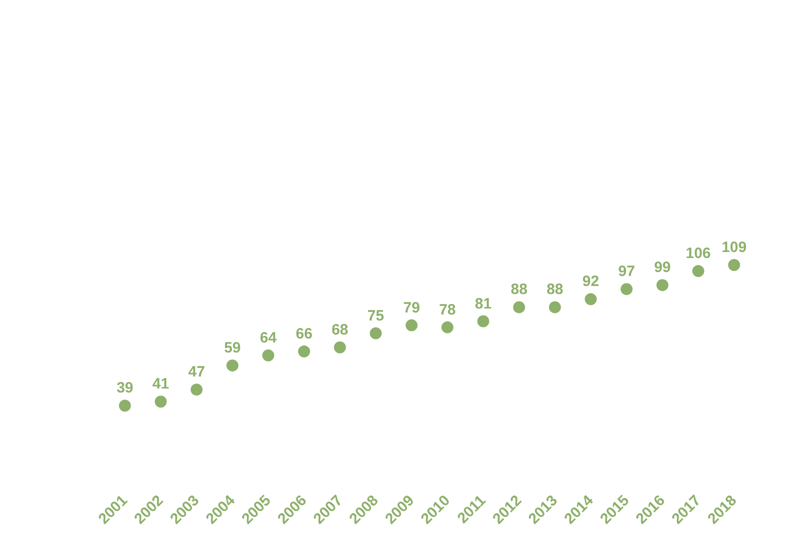 Image resolution: width=800 pixels, height=544 pixels. What do you see at coordinates (698, 253) in the screenshot?
I see `data-label: 106` at bounding box center [698, 253].